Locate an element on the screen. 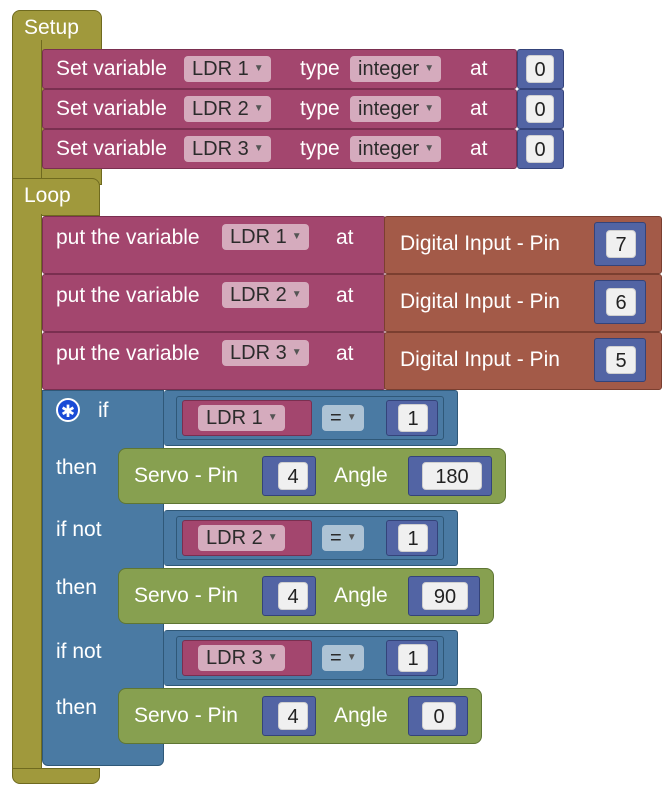  pin-field: 6 is located at coordinates (621, 302).